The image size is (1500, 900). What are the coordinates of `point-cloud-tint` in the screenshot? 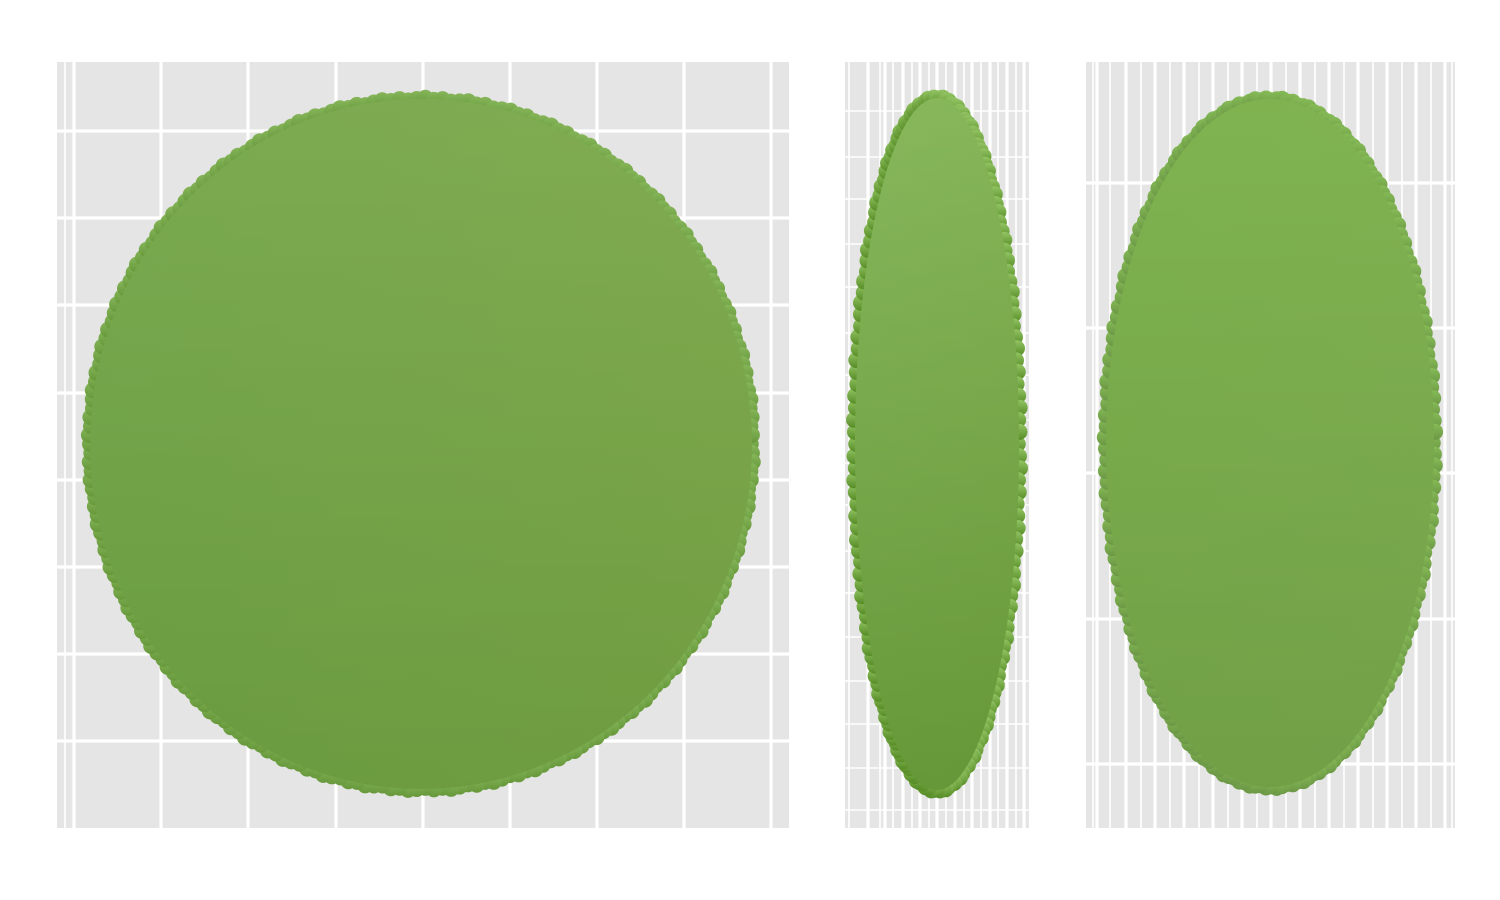 It's located at (937, 444).